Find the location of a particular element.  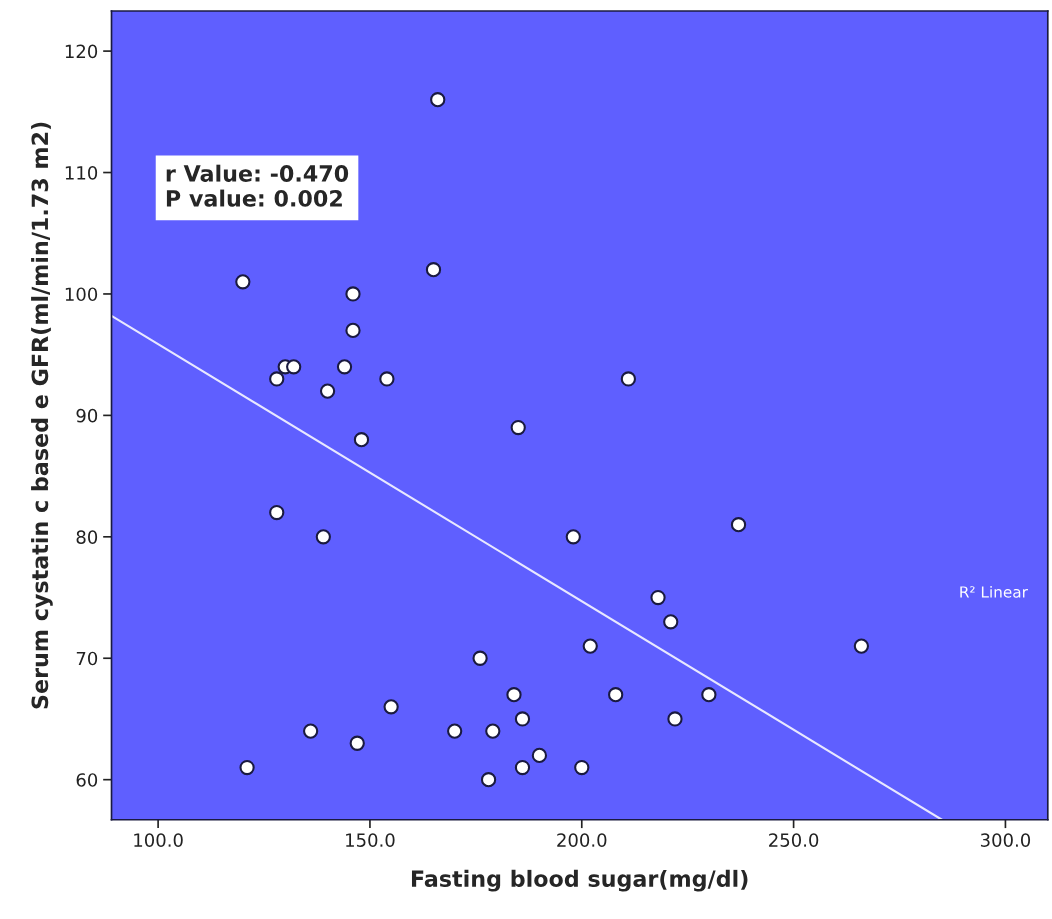

y-tick-label: 110 is located at coordinates (81, 172).